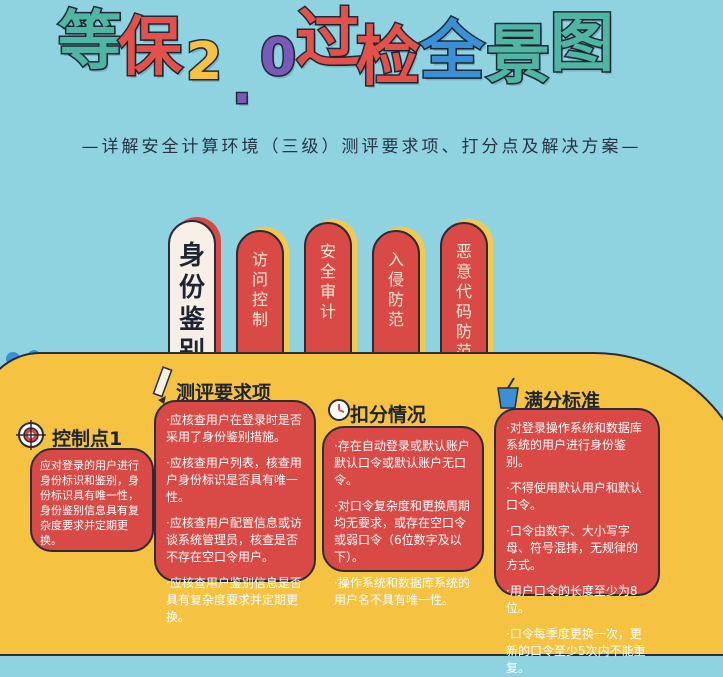  What do you see at coordinates (562, 401) in the screenshot?
I see `full-marks-heading: 满分标准` at bounding box center [562, 401].